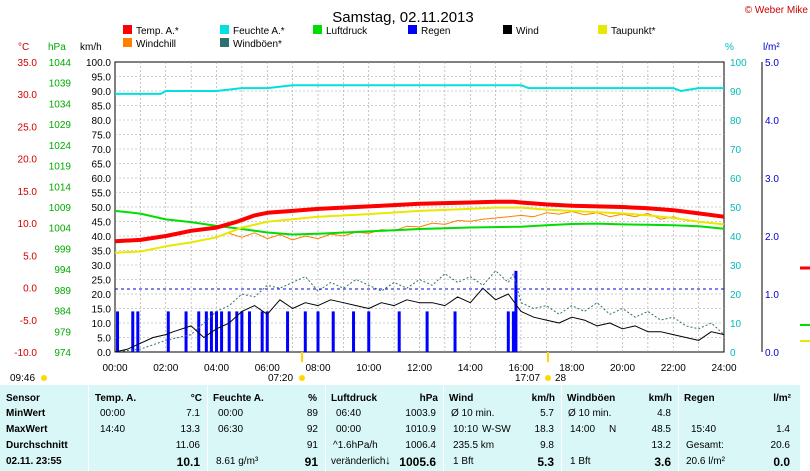  Describe the element at coordinates (102, 107) in the screenshot. I see `wind-tick-label: 85.0` at that location.